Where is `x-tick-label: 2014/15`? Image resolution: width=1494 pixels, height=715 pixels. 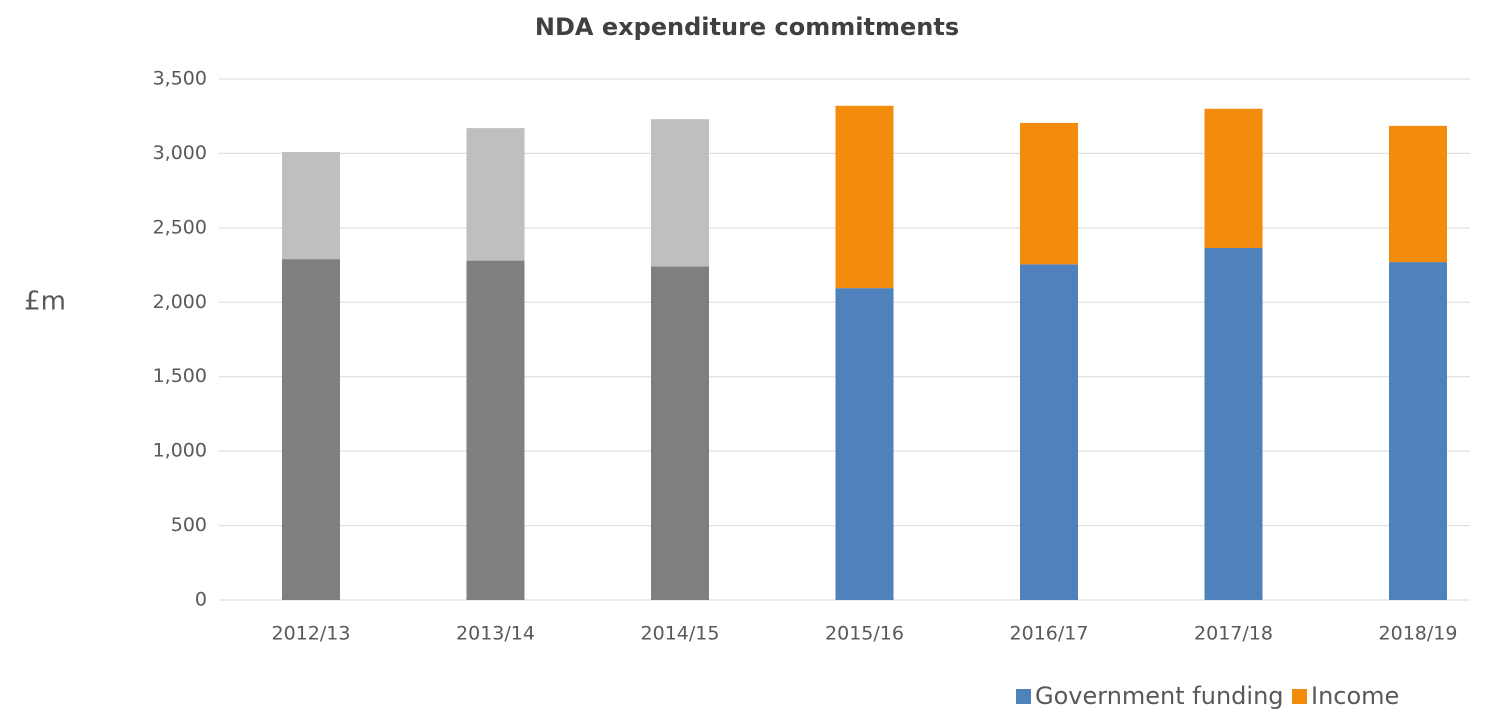 x-tick-label: 2014/15 is located at coordinates (680, 634).